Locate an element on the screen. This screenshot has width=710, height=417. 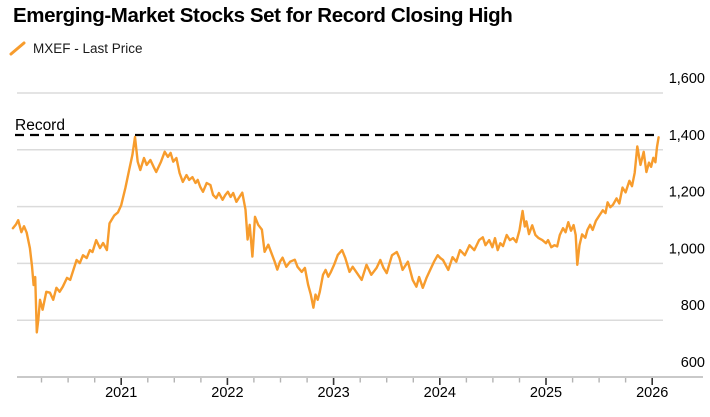
series-slash-icon is located at coordinates (17, 48).